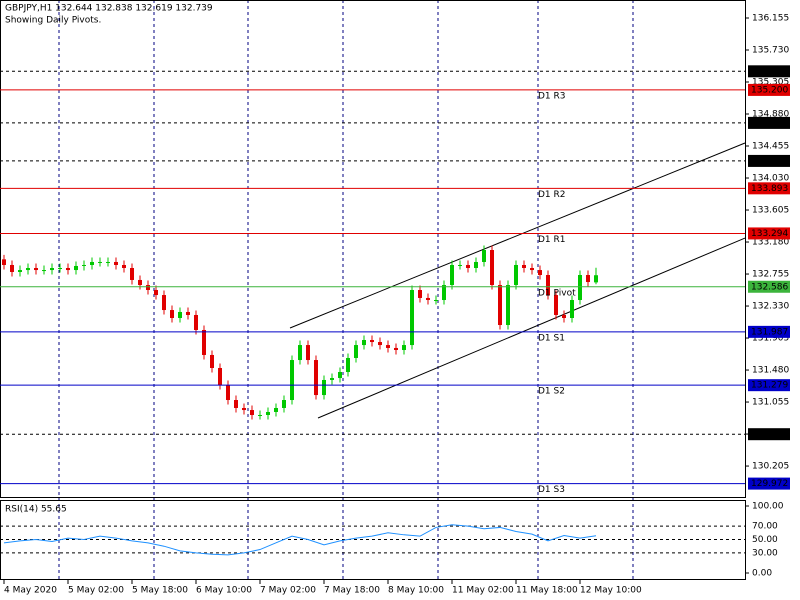 The height and width of the screenshot is (600, 800). I want to click on y-tick-label: 136.155, so click(770, 18).